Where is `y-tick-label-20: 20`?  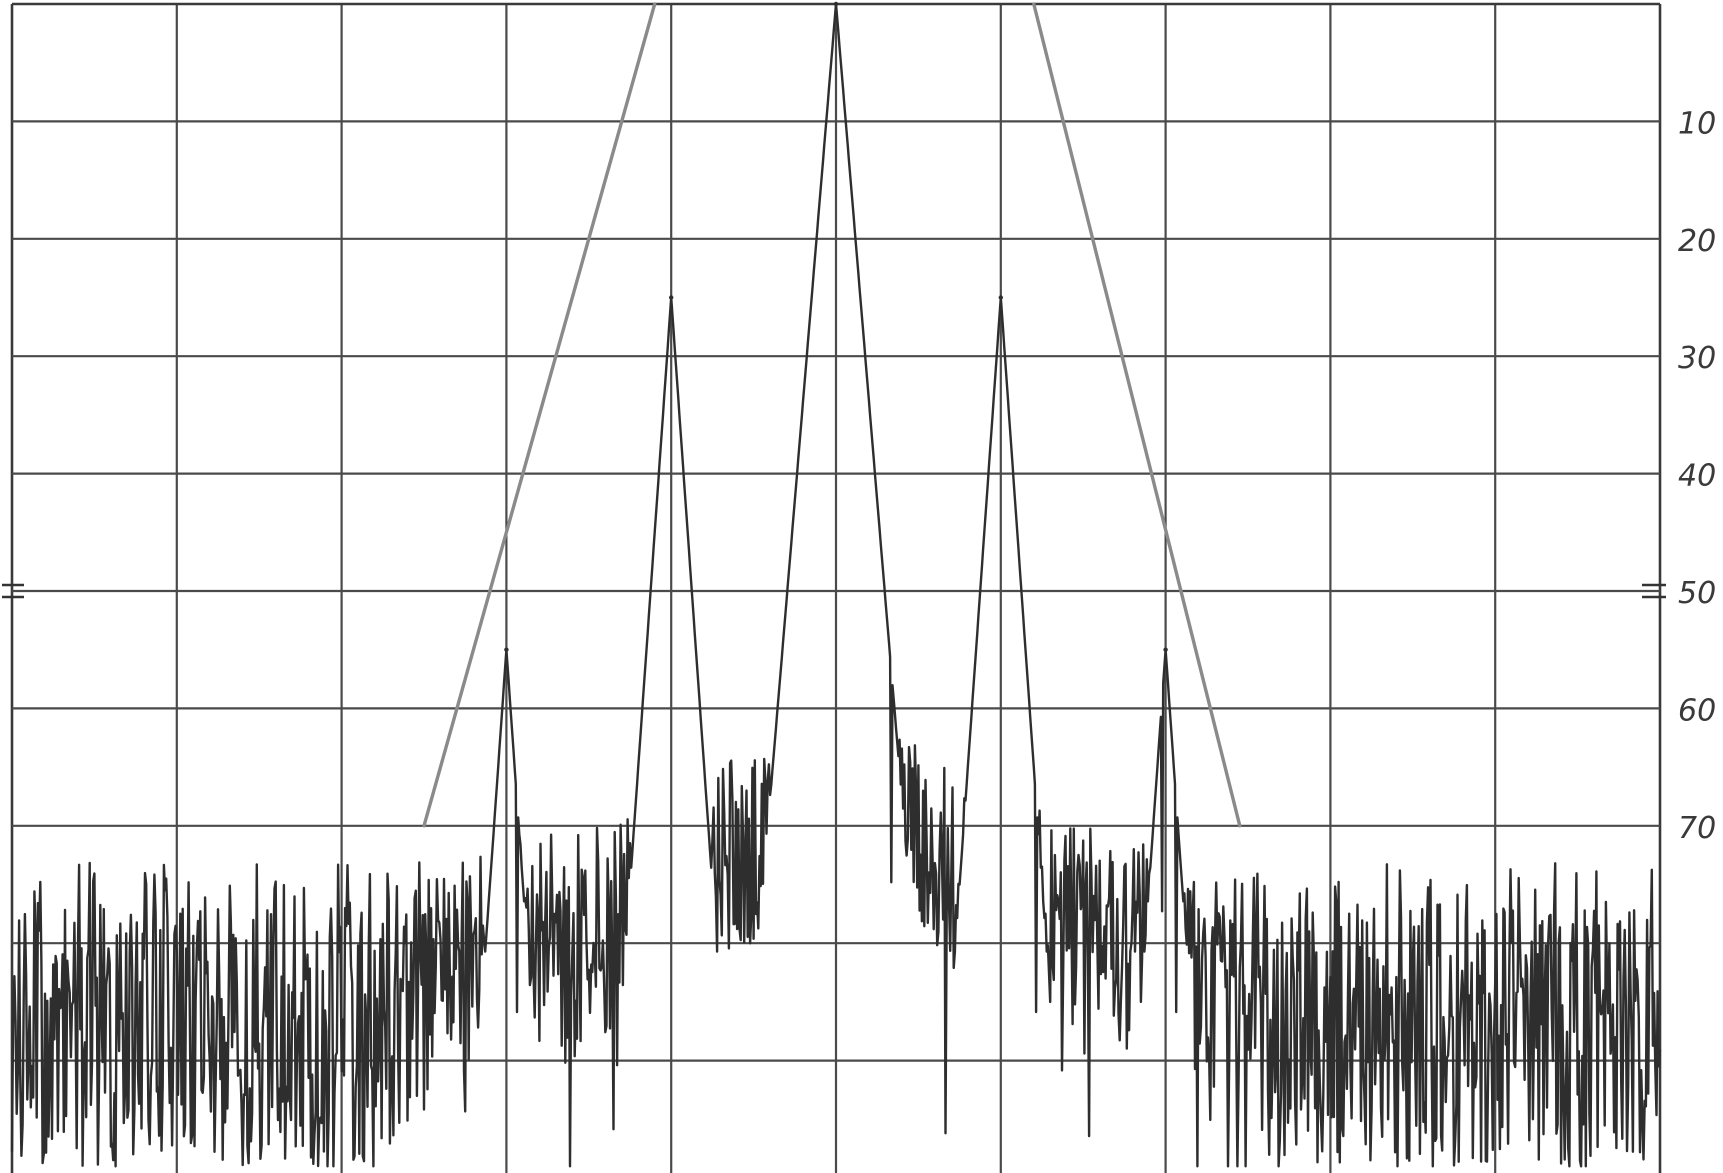 y-tick-label-20: 20 is located at coordinates (1697, 241).